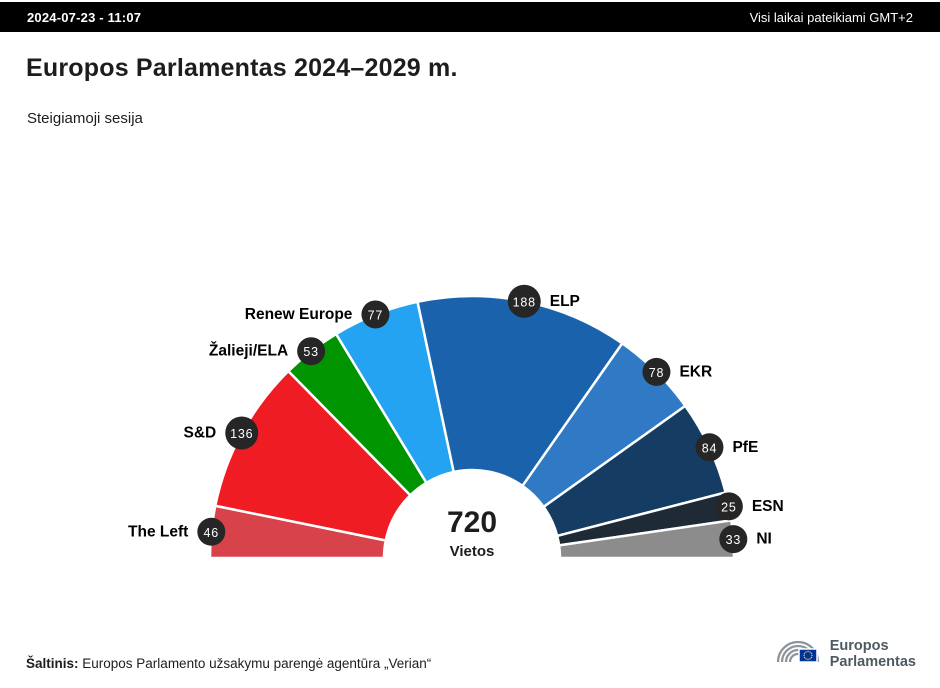 The width and height of the screenshot is (940, 688). I want to click on ep-logo-line1: Europos, so click(859, 646).